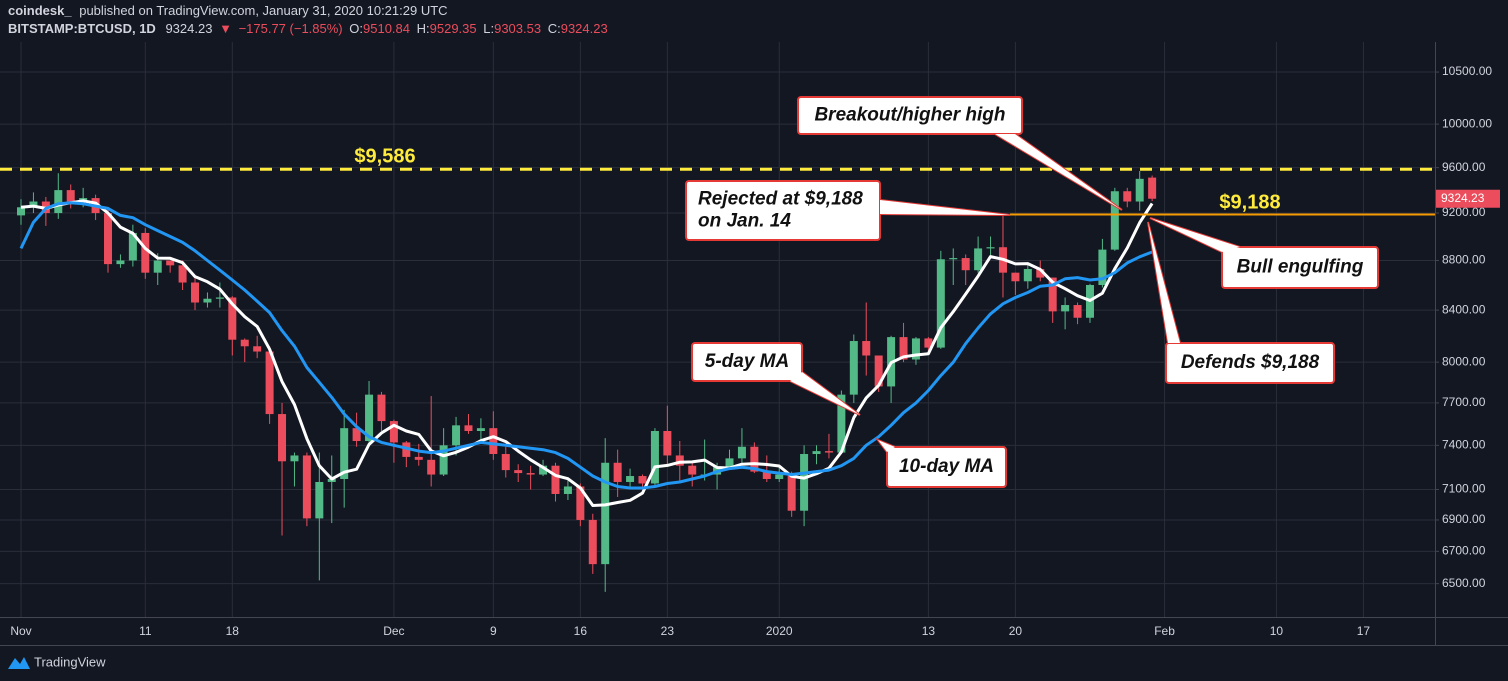 The height and width of the screenshot is (681, 1508). What do you see at coordinates (1464, 551) in the screenshot?
I see `y-tick-label: 6700.00` at bounding box center [1464, 551].